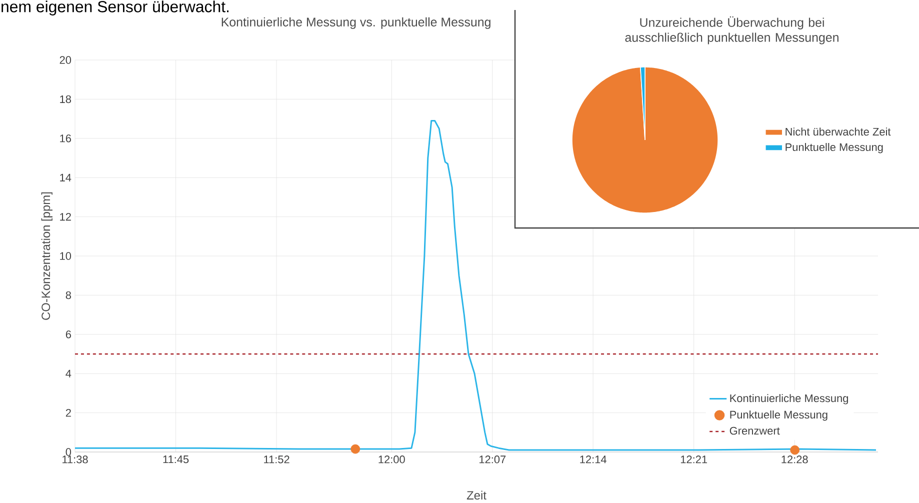  Describe the element at coordinates (69, 452) in the screenshot. I see `y-tick-label: 0` at that location.